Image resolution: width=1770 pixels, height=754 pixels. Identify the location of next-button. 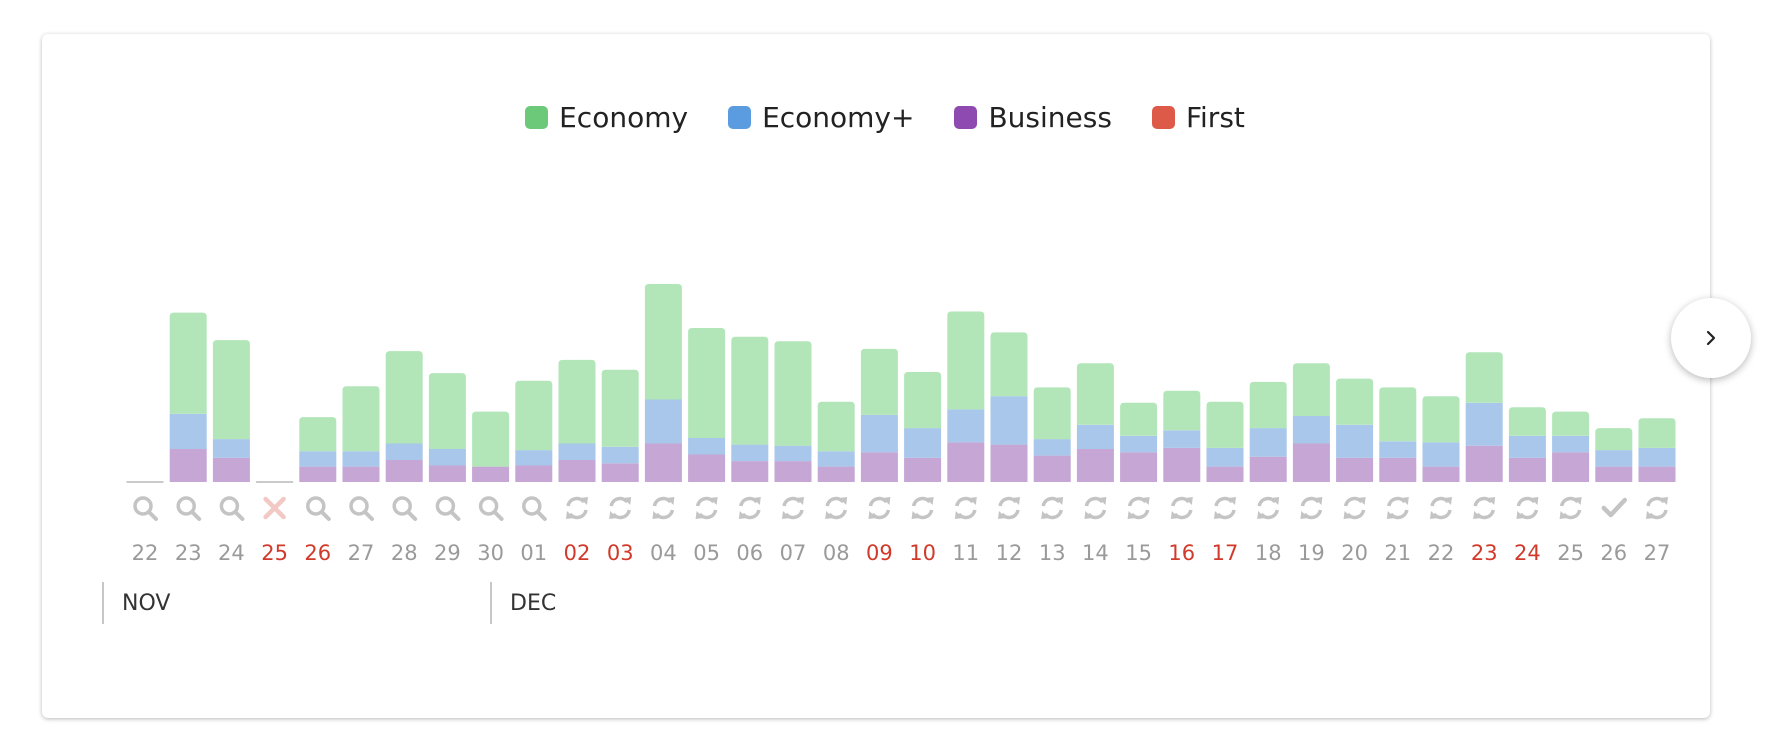
(1711, 338).